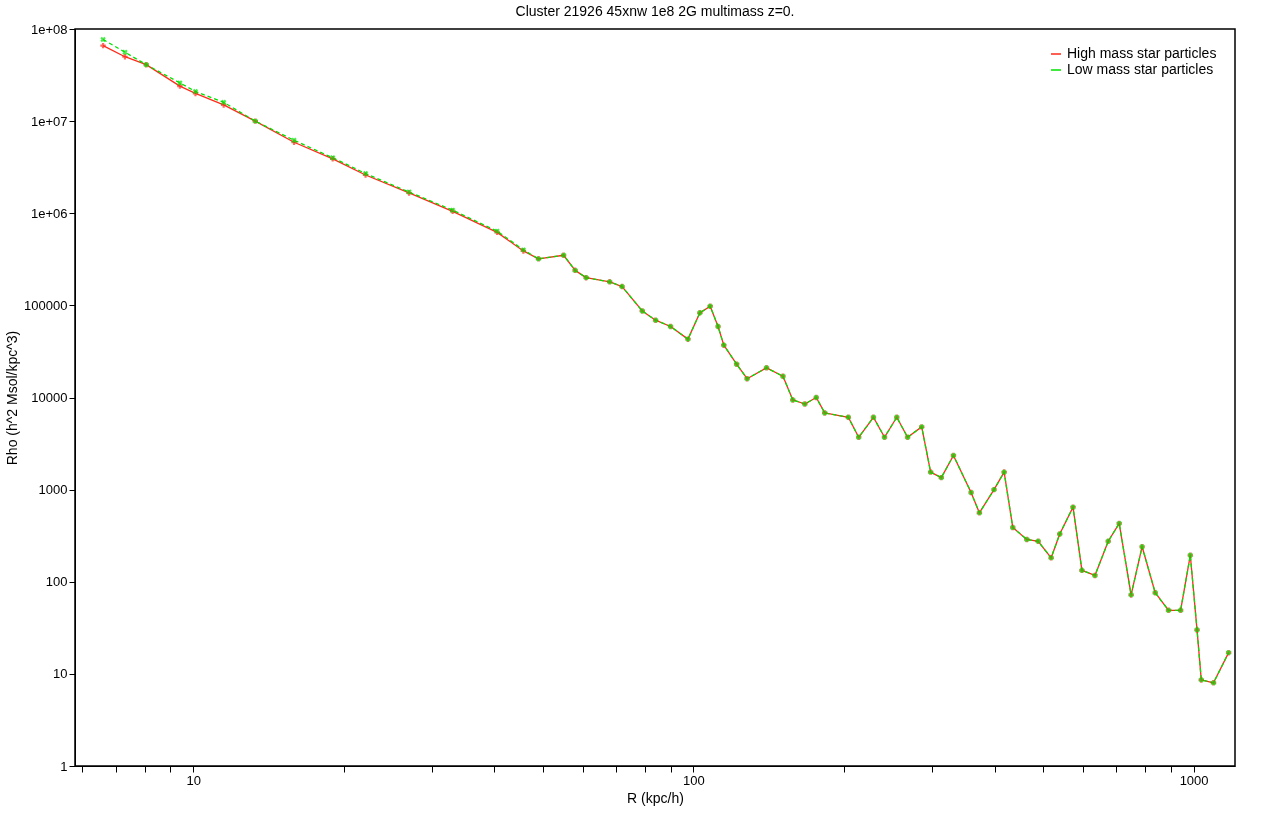  Describe the element at coordinates (1194, 780) in the screenshot. I see `x-tick-label: 1000` at that location.